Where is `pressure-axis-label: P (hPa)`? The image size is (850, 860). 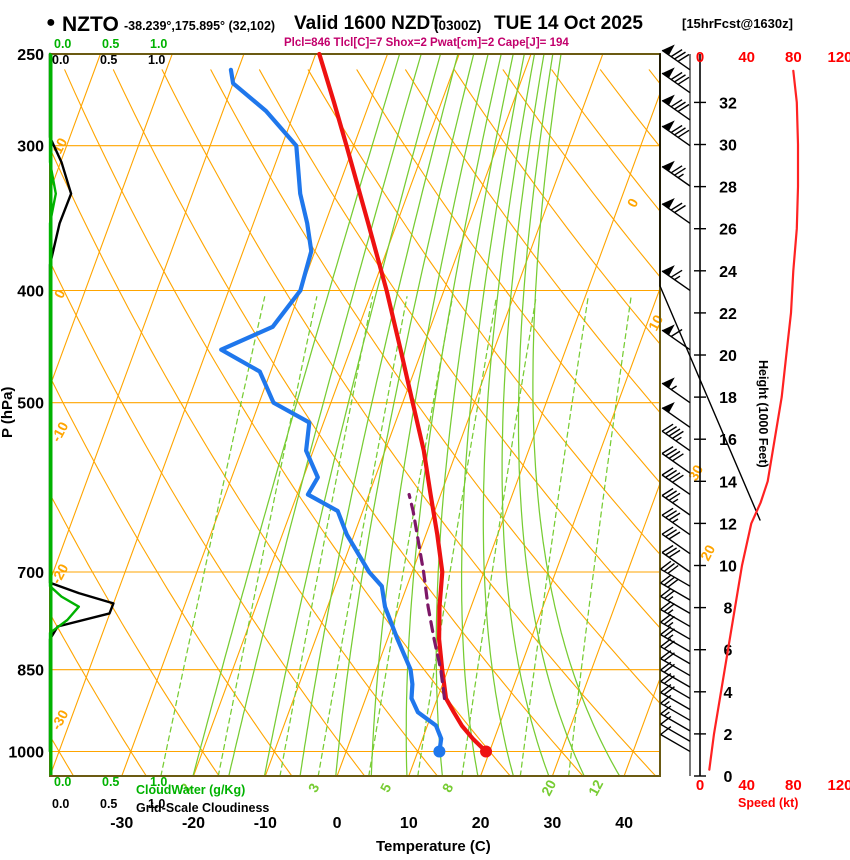 pressure-axis-label: P (hPa) is located at coordinates (8, 412).